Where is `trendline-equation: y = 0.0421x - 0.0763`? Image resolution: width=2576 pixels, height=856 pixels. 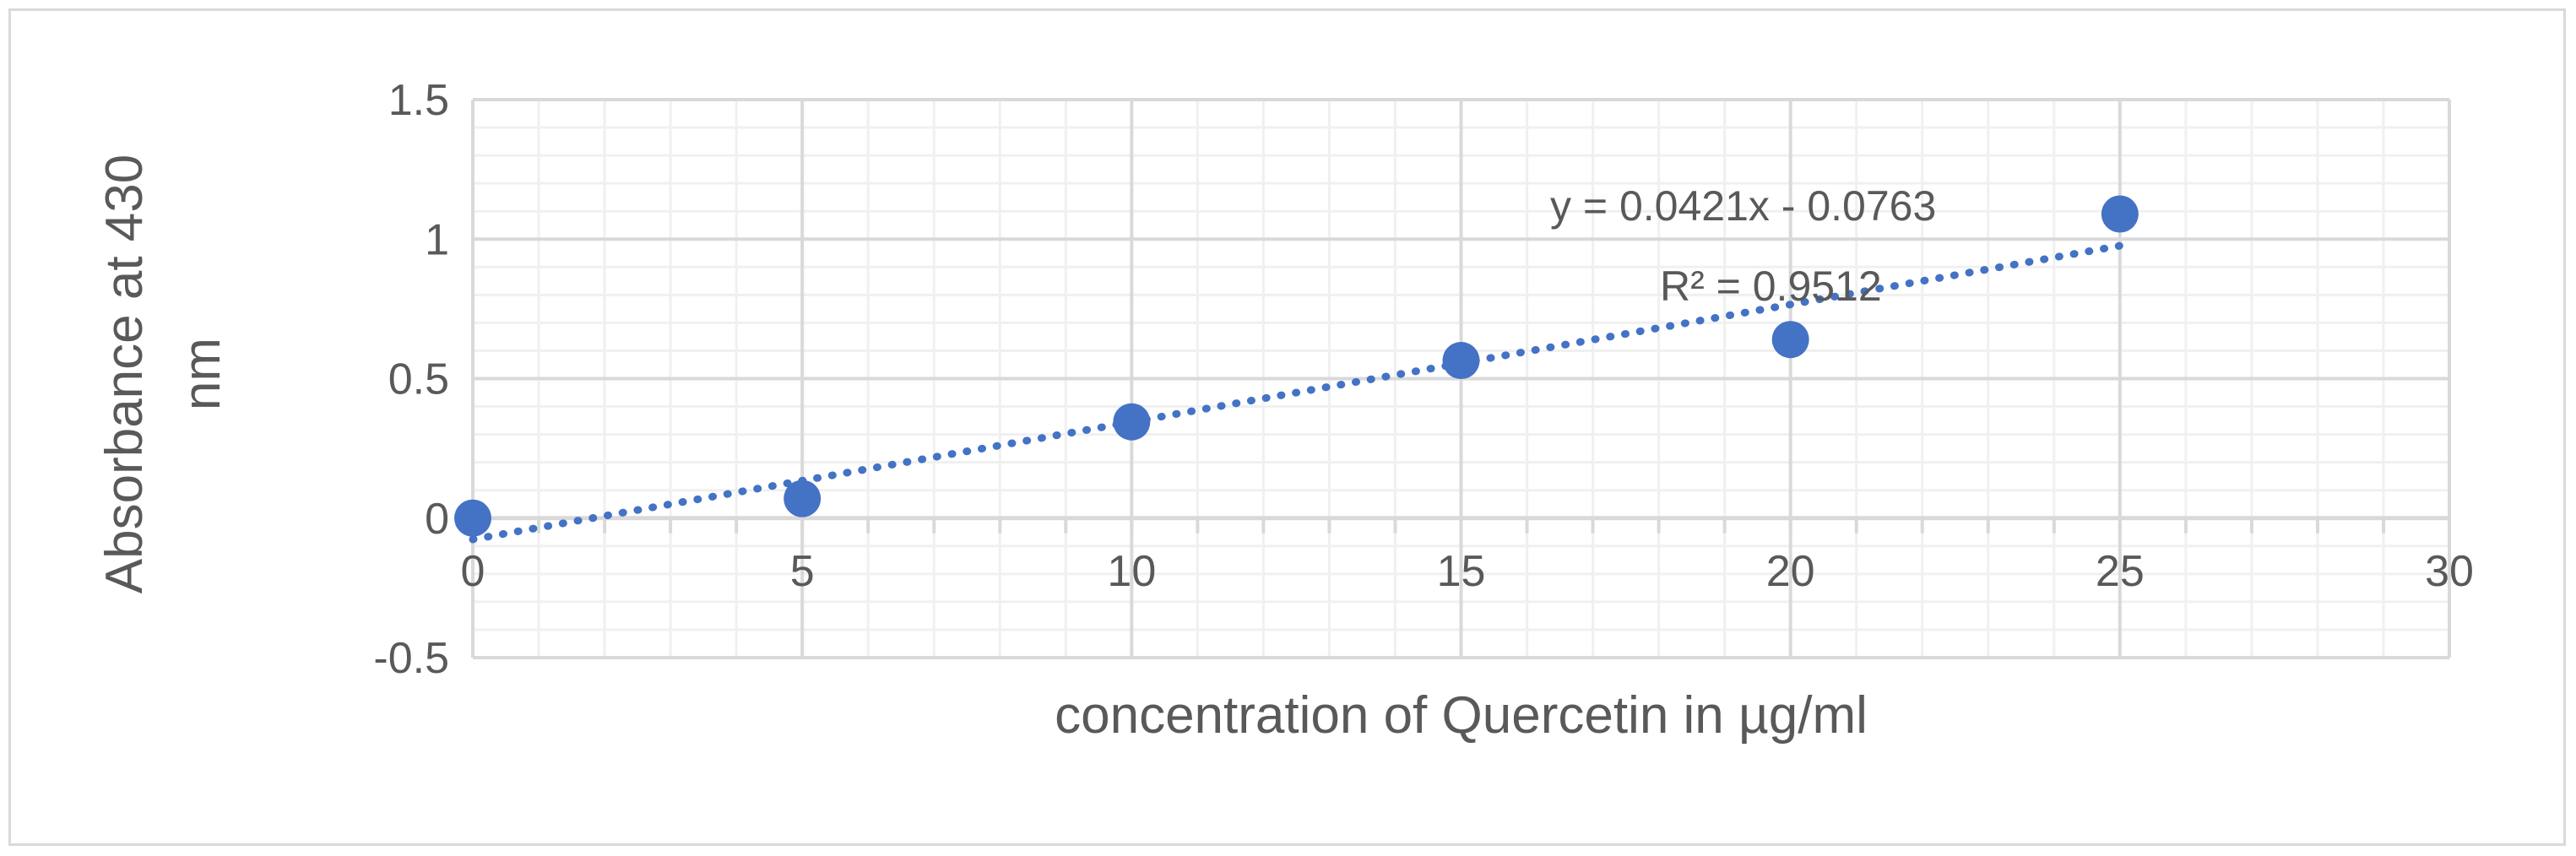 trendline-equation: y = 0.0421x - 0.0763 is located at coordinates (1743, 206).